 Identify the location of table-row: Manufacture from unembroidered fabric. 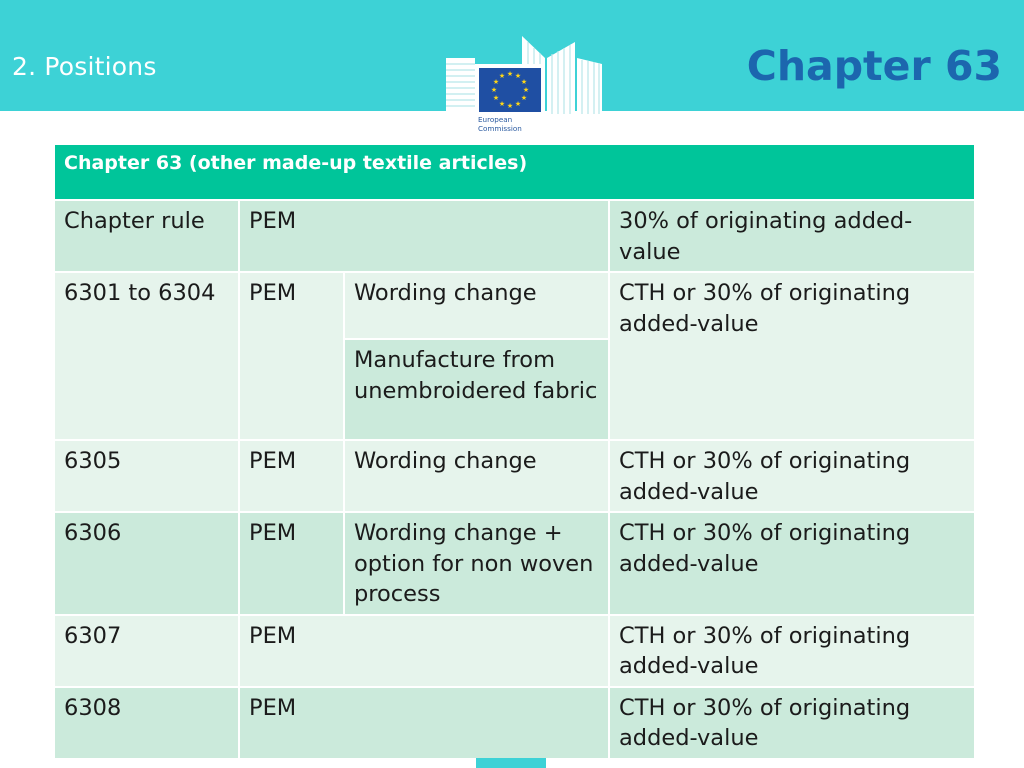
(514, 389).